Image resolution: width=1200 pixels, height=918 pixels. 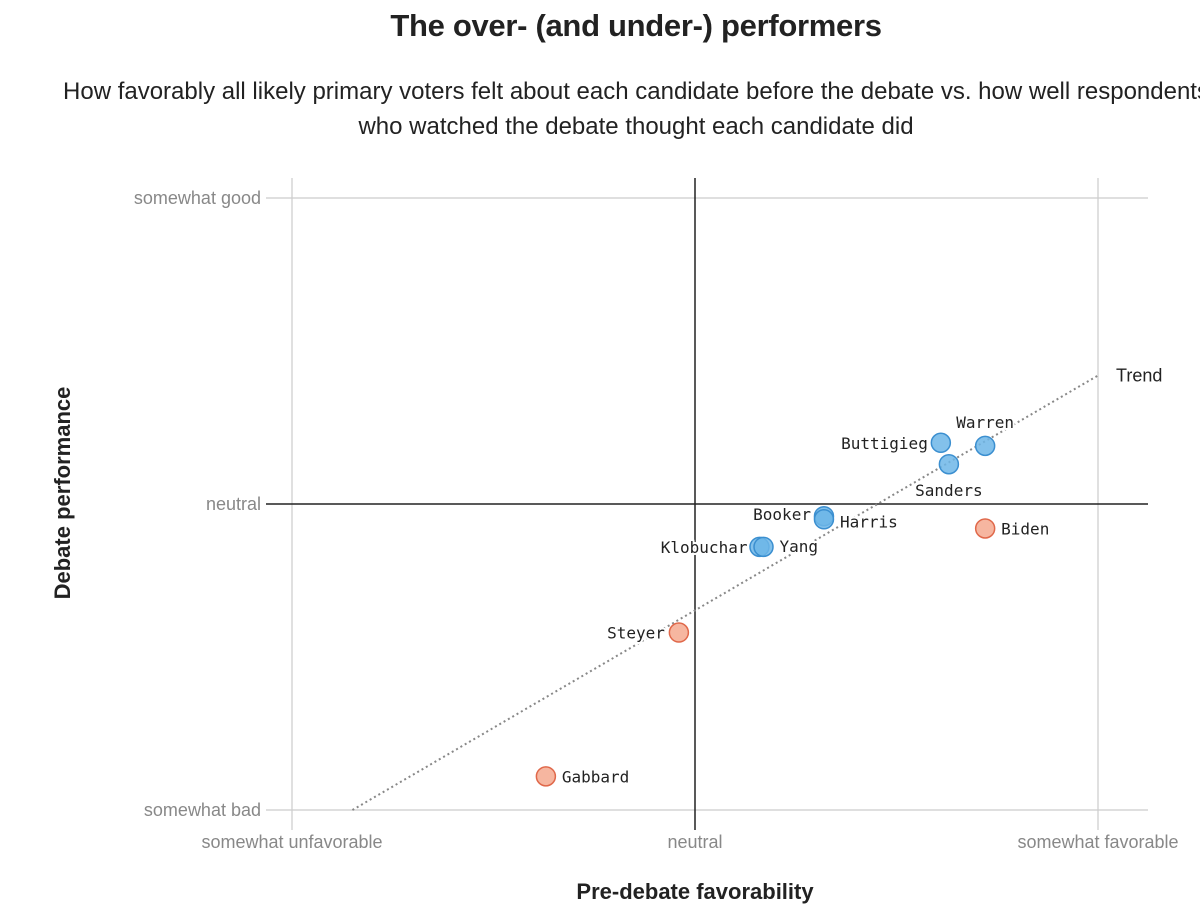 What do you see at coordinates (941, 443) in the screenshot?
I see `point-buttigieg` at bounding box center [941, 443].